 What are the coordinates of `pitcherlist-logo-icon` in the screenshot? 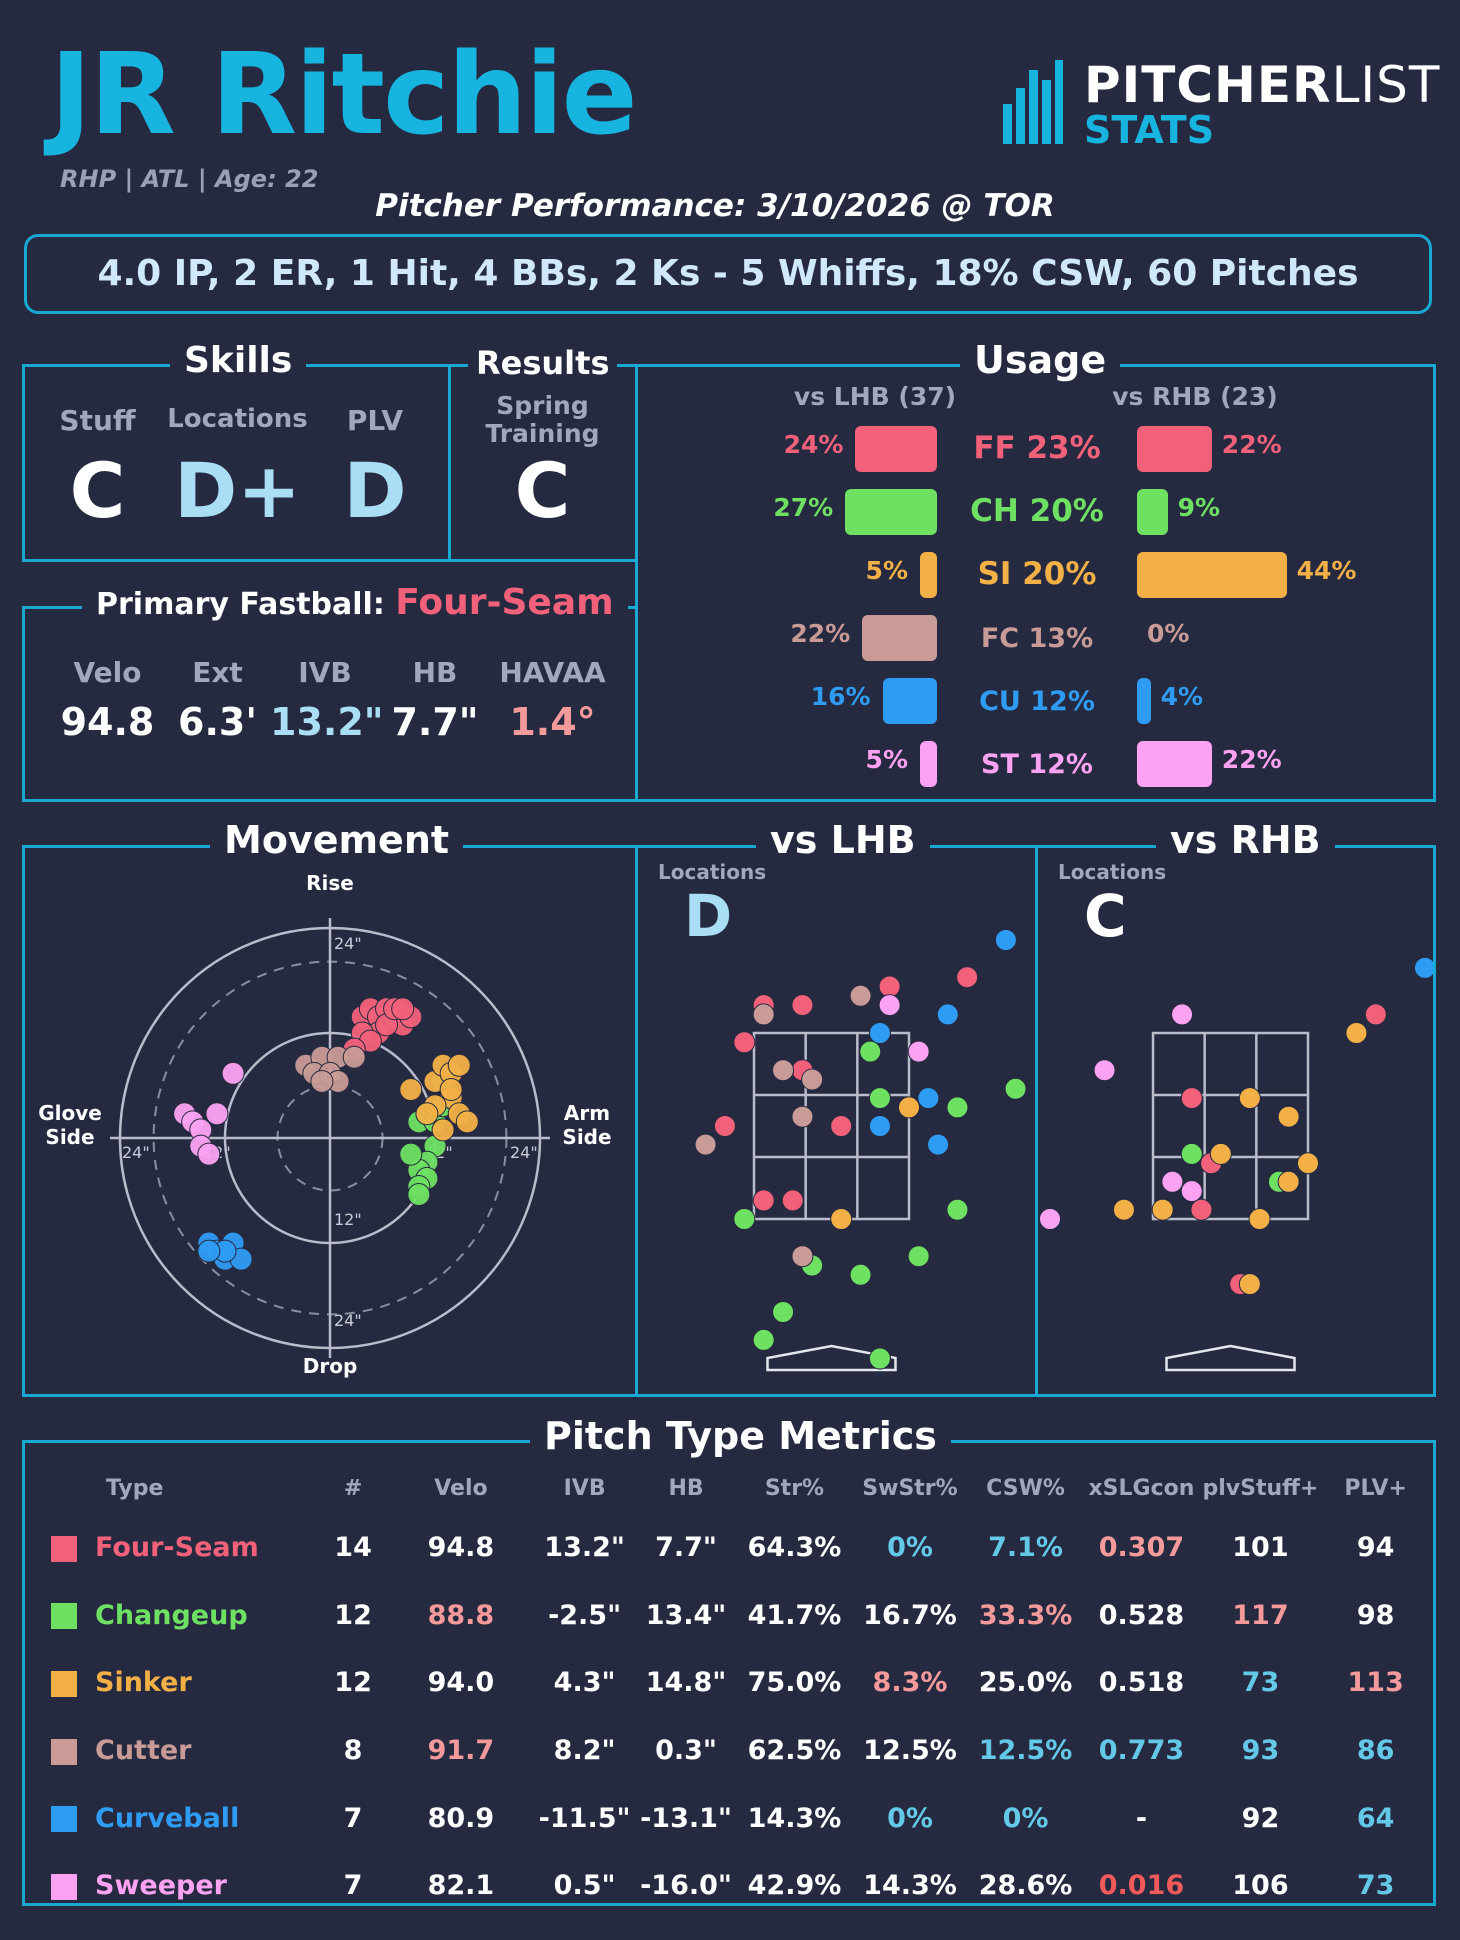 It's located at (1033, 102).